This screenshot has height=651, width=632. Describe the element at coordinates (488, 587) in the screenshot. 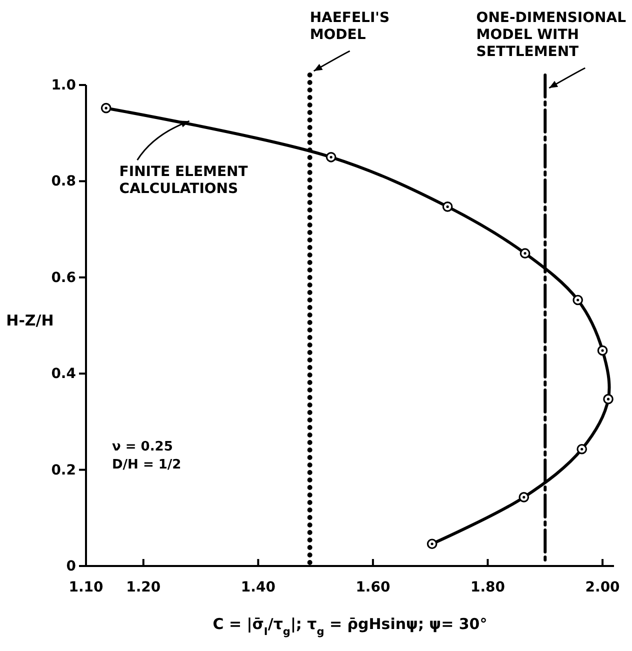

I see `x-tick-label: 1.80` at that location.